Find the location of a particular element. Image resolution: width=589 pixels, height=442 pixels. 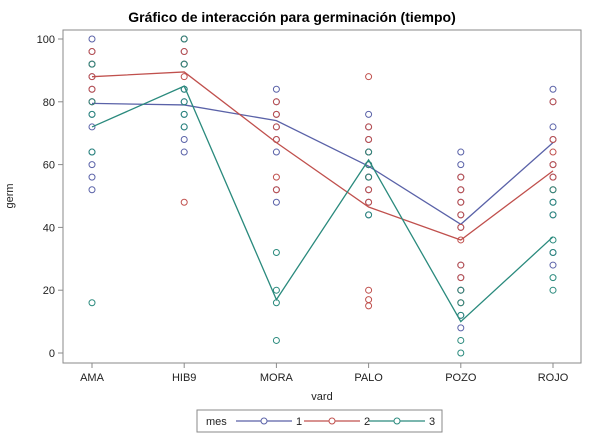

y-tick-label: 0 is located at coordinates (52, 354).